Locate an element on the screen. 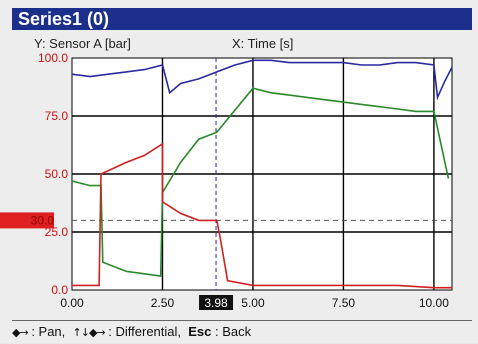 This screenshot has width=478, height=344. x-axis-label: X: Time [s] is located at coordinates (263, 43).